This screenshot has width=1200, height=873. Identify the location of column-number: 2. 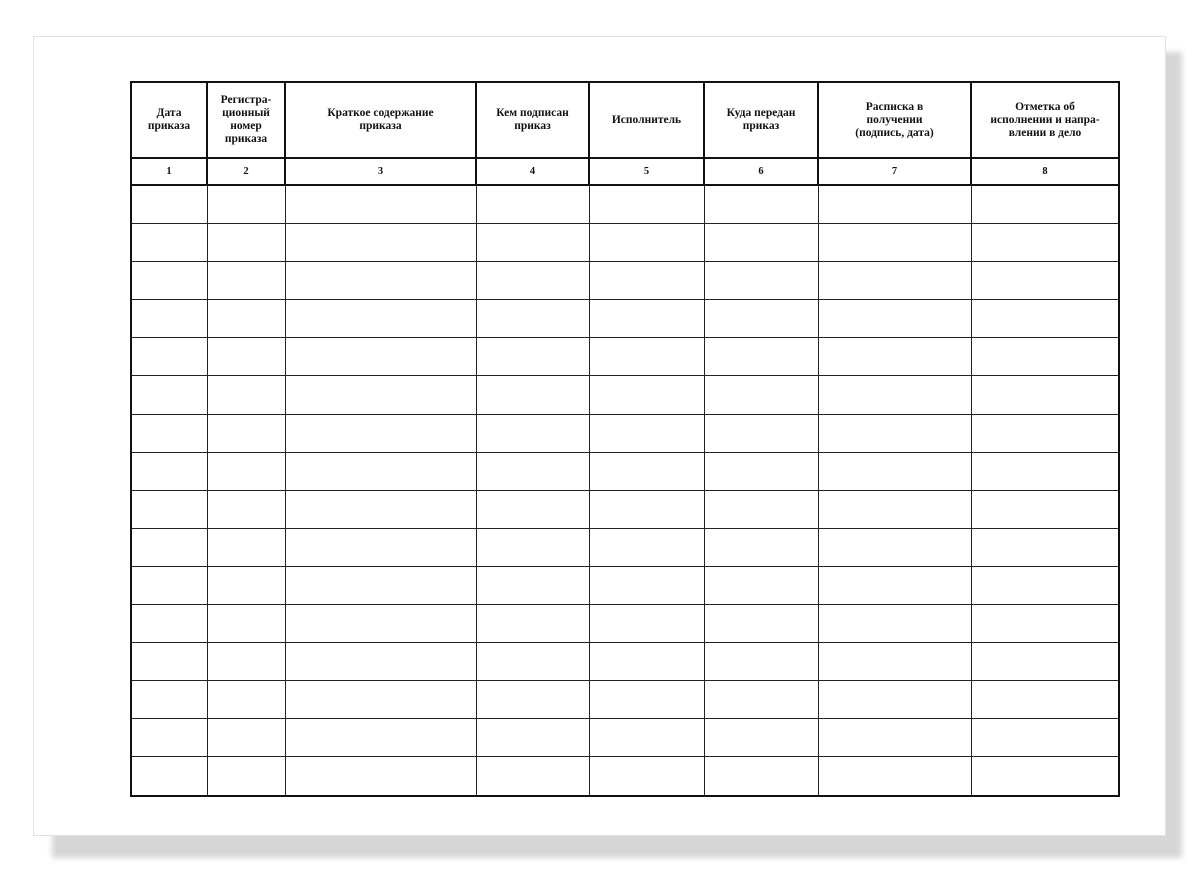
(246, 171).